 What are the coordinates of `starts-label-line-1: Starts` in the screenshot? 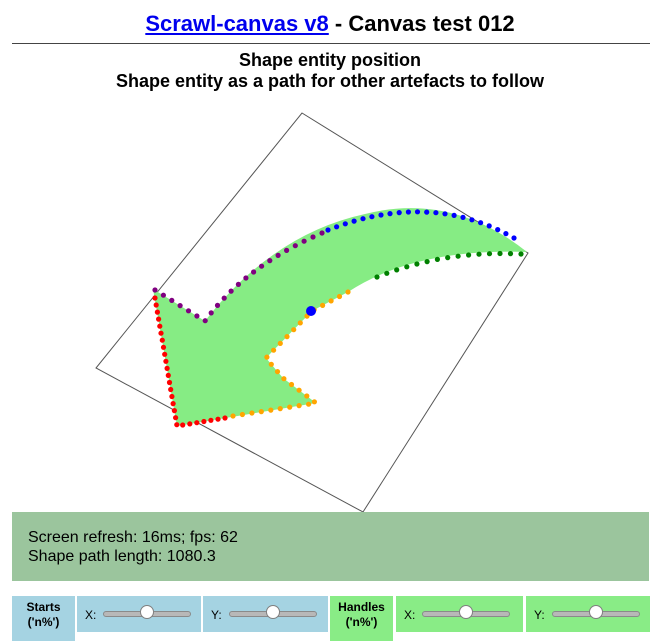 It's located at (43, 607).